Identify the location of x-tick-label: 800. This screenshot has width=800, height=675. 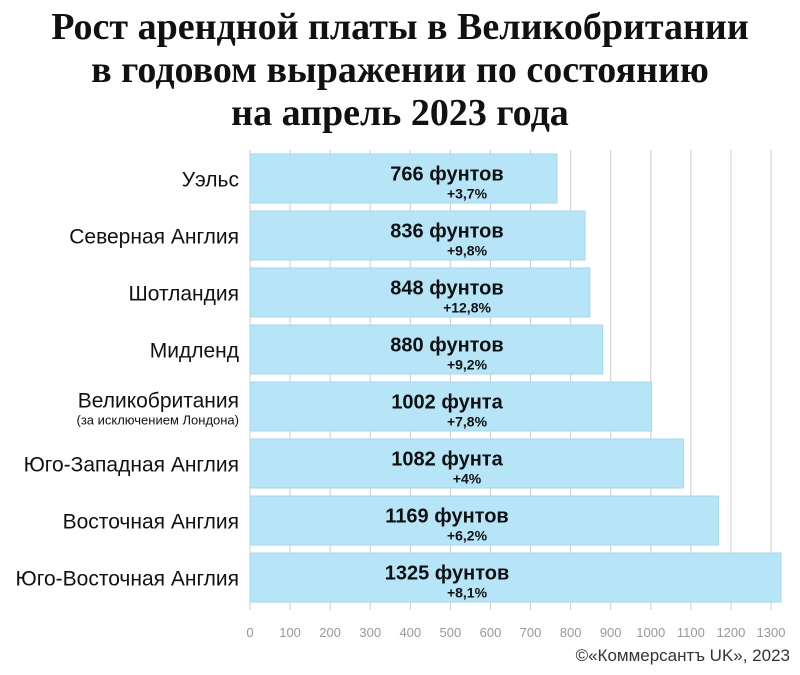
(571, 632).